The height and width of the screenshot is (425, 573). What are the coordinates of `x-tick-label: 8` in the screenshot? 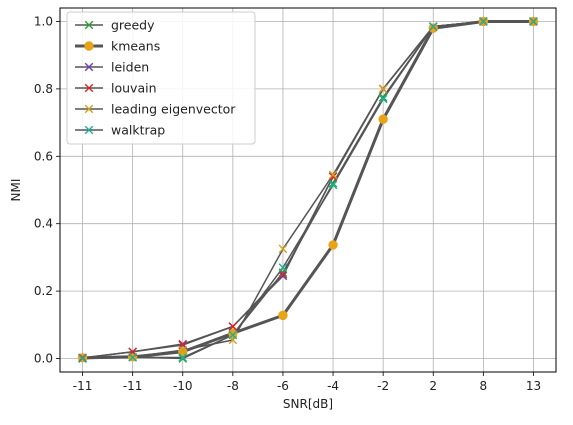 It's located at (484, 386).